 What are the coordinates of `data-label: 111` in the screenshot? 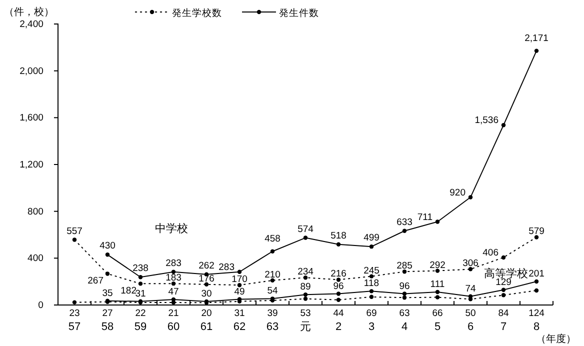 It's located at (437, 284).